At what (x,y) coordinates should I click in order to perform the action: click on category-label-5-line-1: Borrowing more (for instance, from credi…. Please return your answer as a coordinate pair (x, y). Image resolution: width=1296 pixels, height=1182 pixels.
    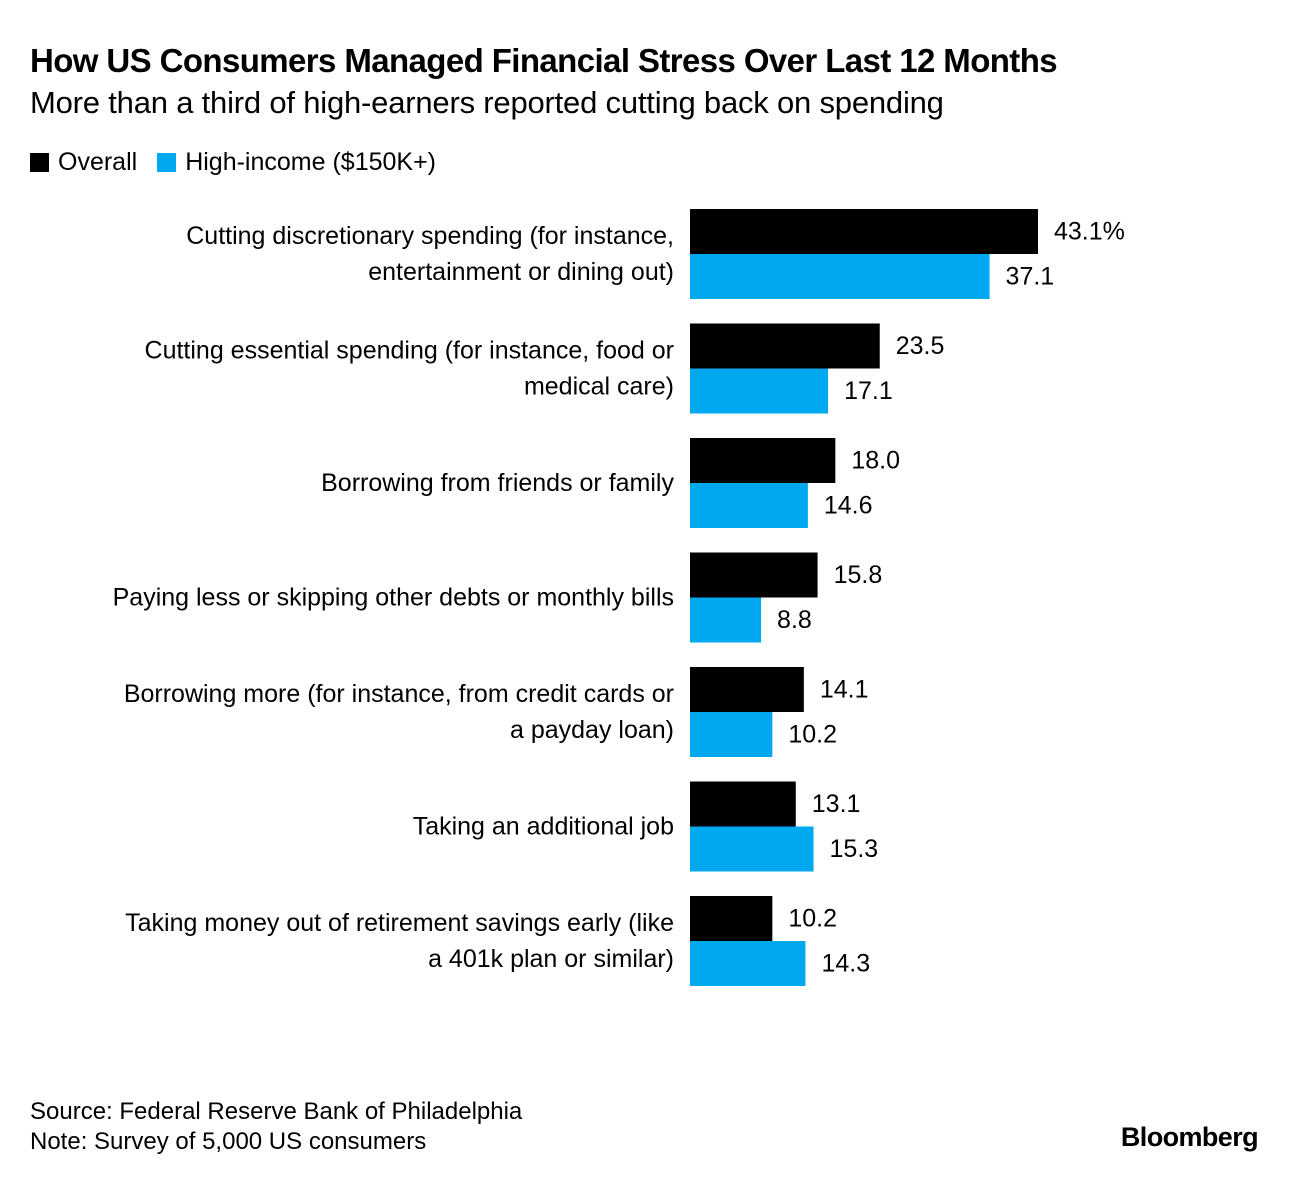
    Looking at the image, I should click on (399, 694).